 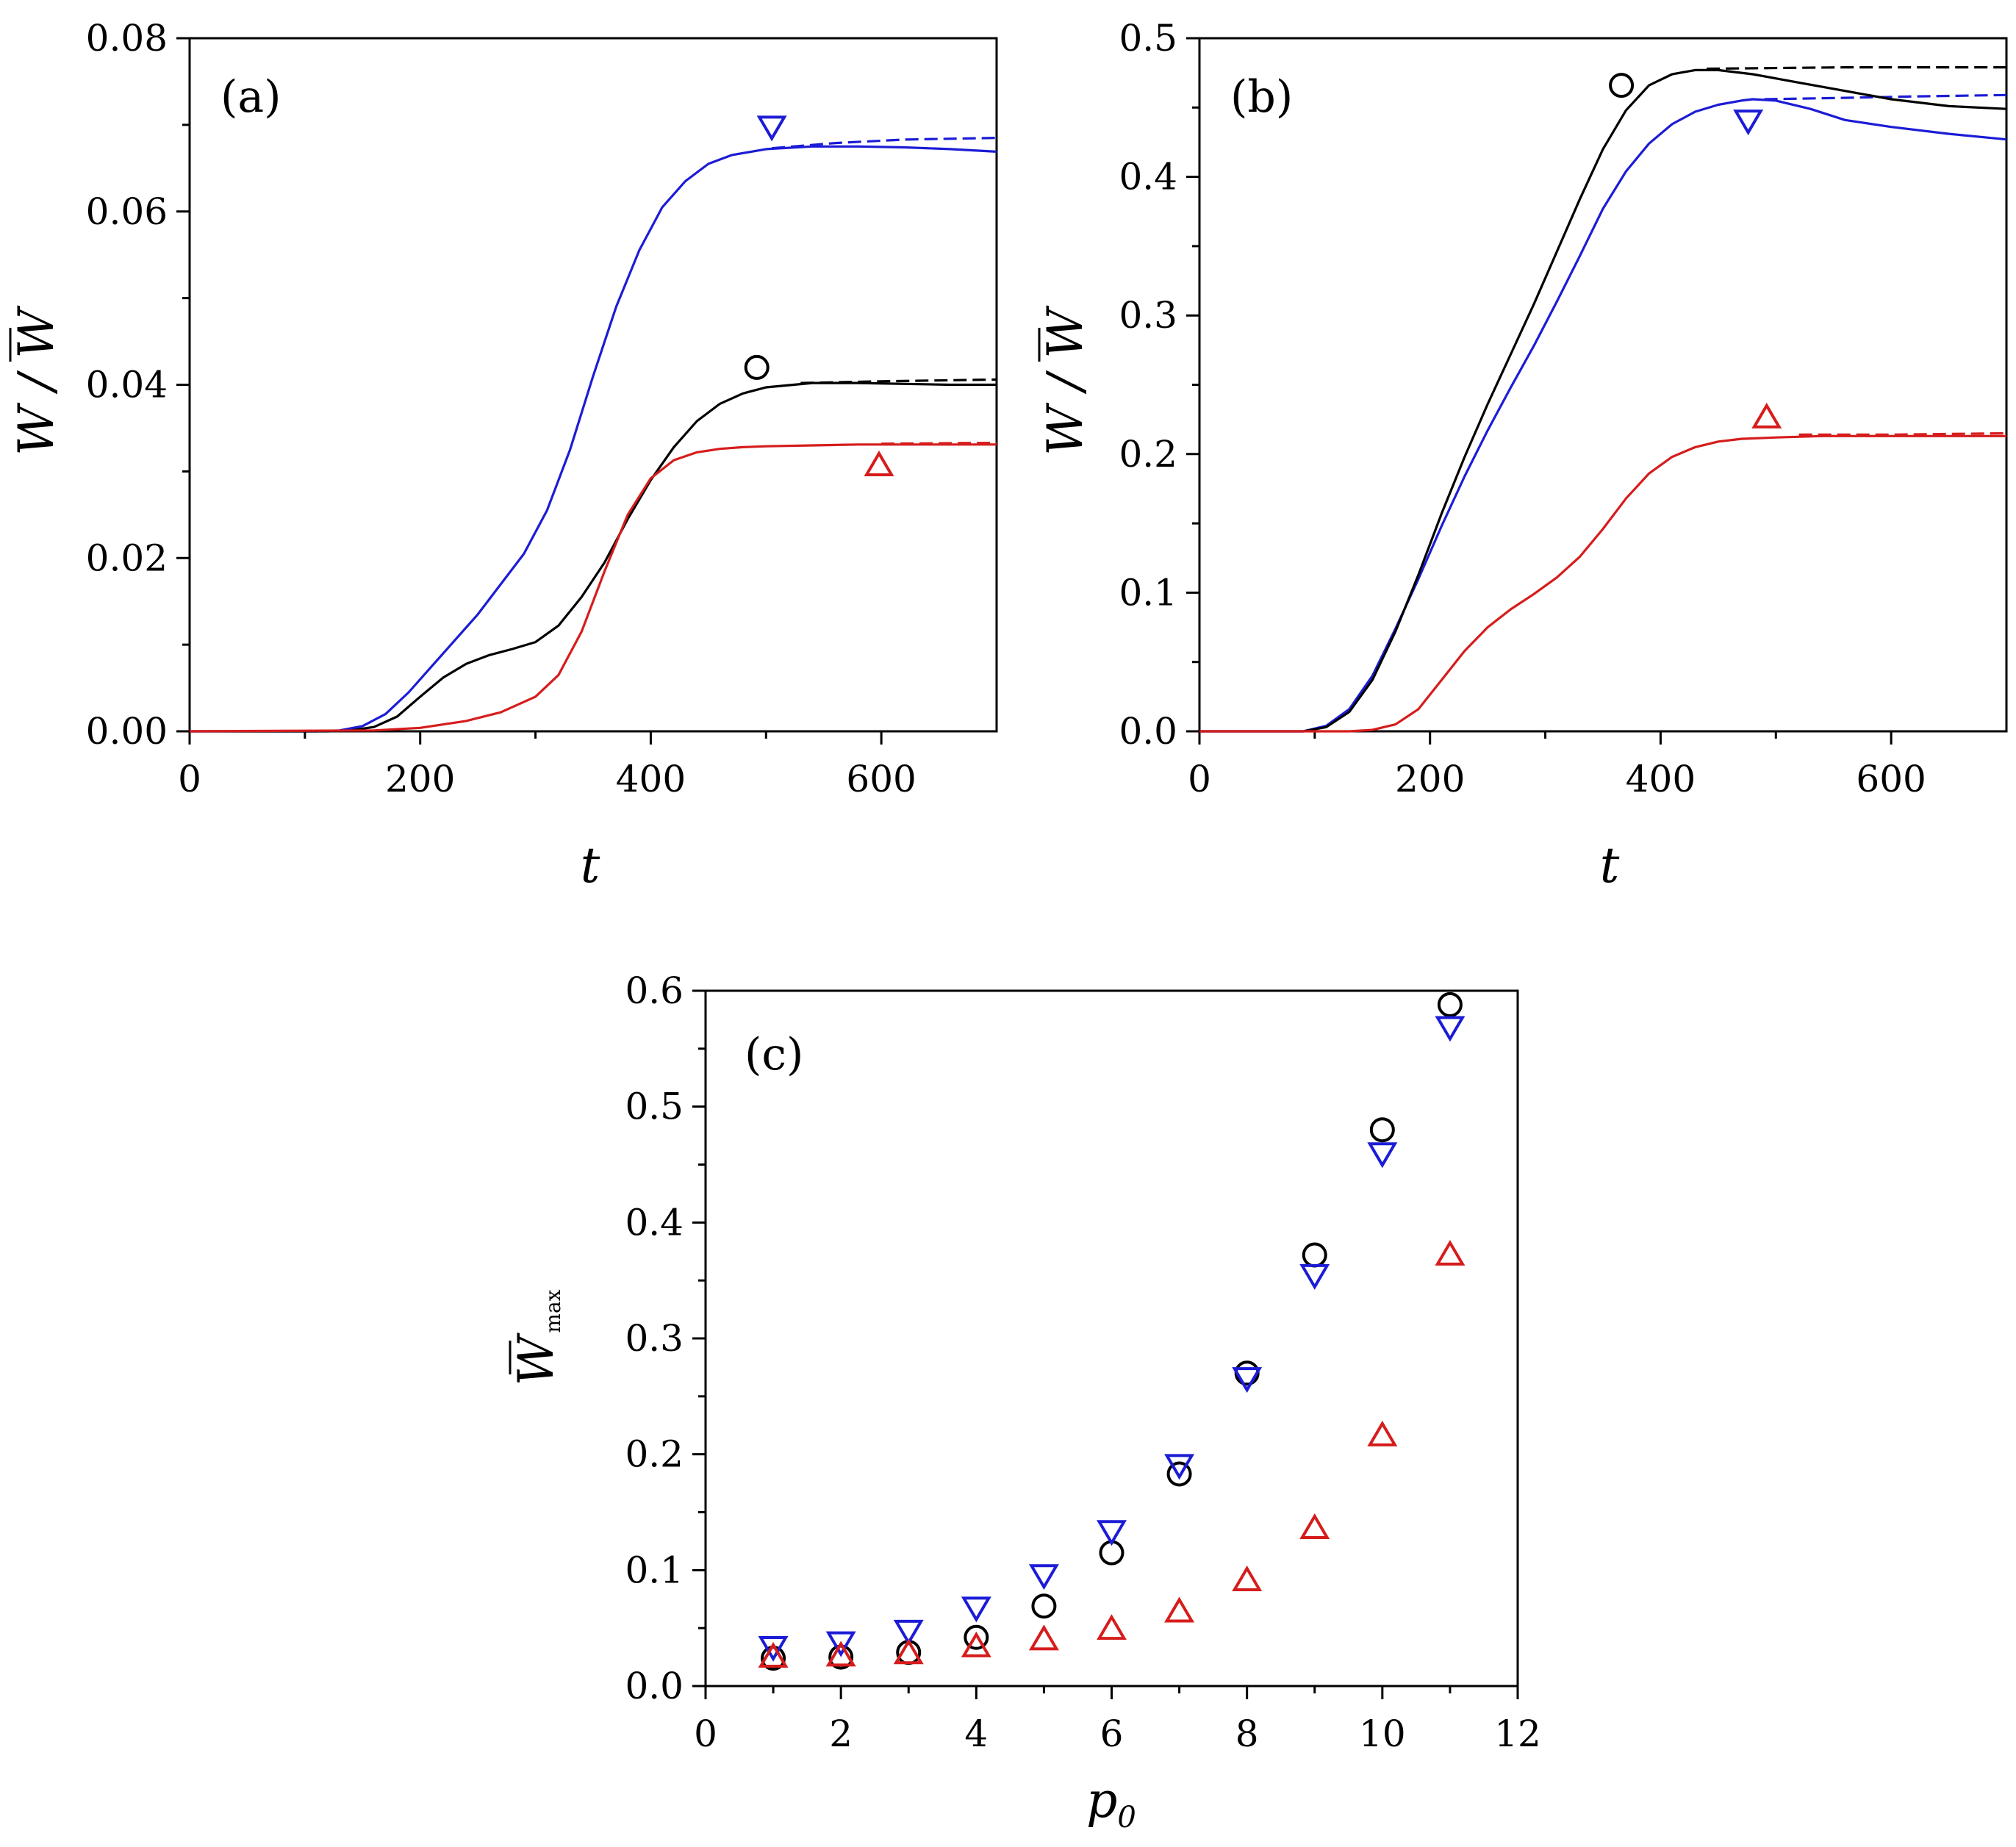 I want to click on panel-a-ylabel-bar: W, so click(x=36, y=332).